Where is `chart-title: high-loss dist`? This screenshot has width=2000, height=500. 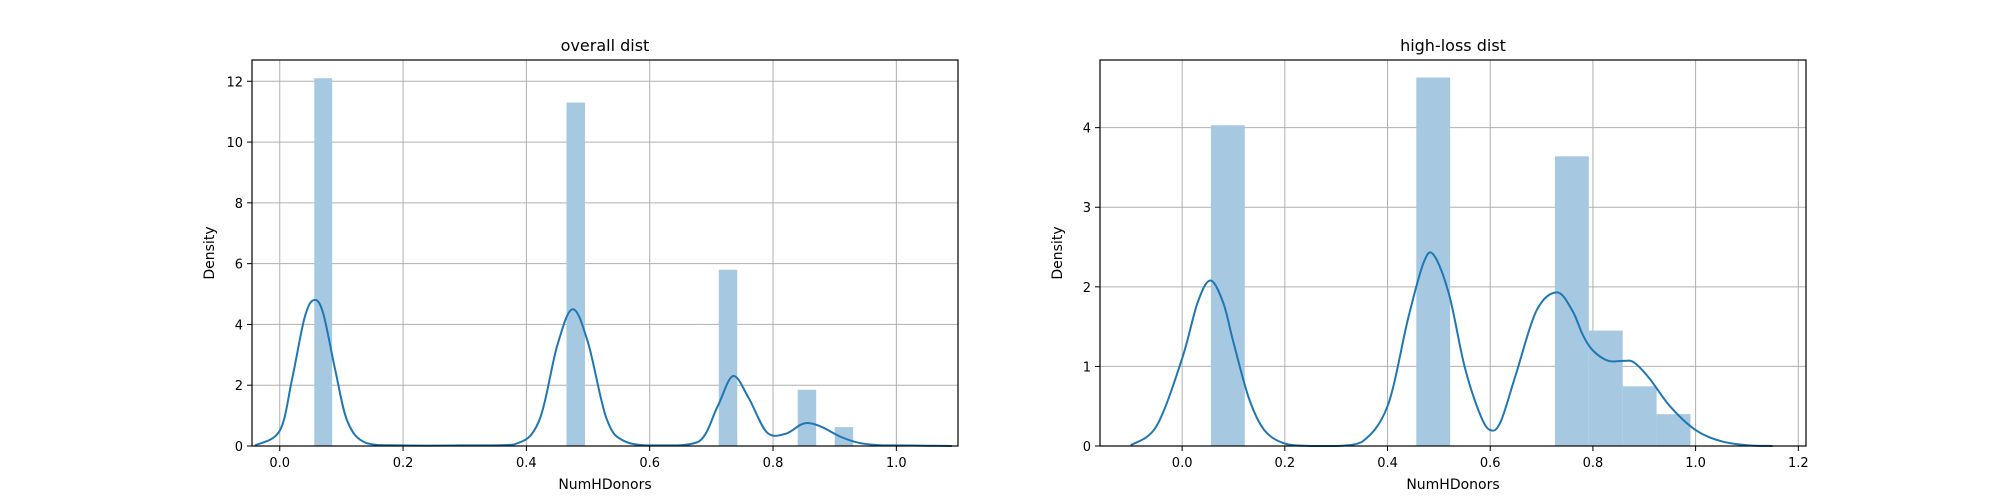 chart-title: high-loss dist is located at coordinates (1453, 45).